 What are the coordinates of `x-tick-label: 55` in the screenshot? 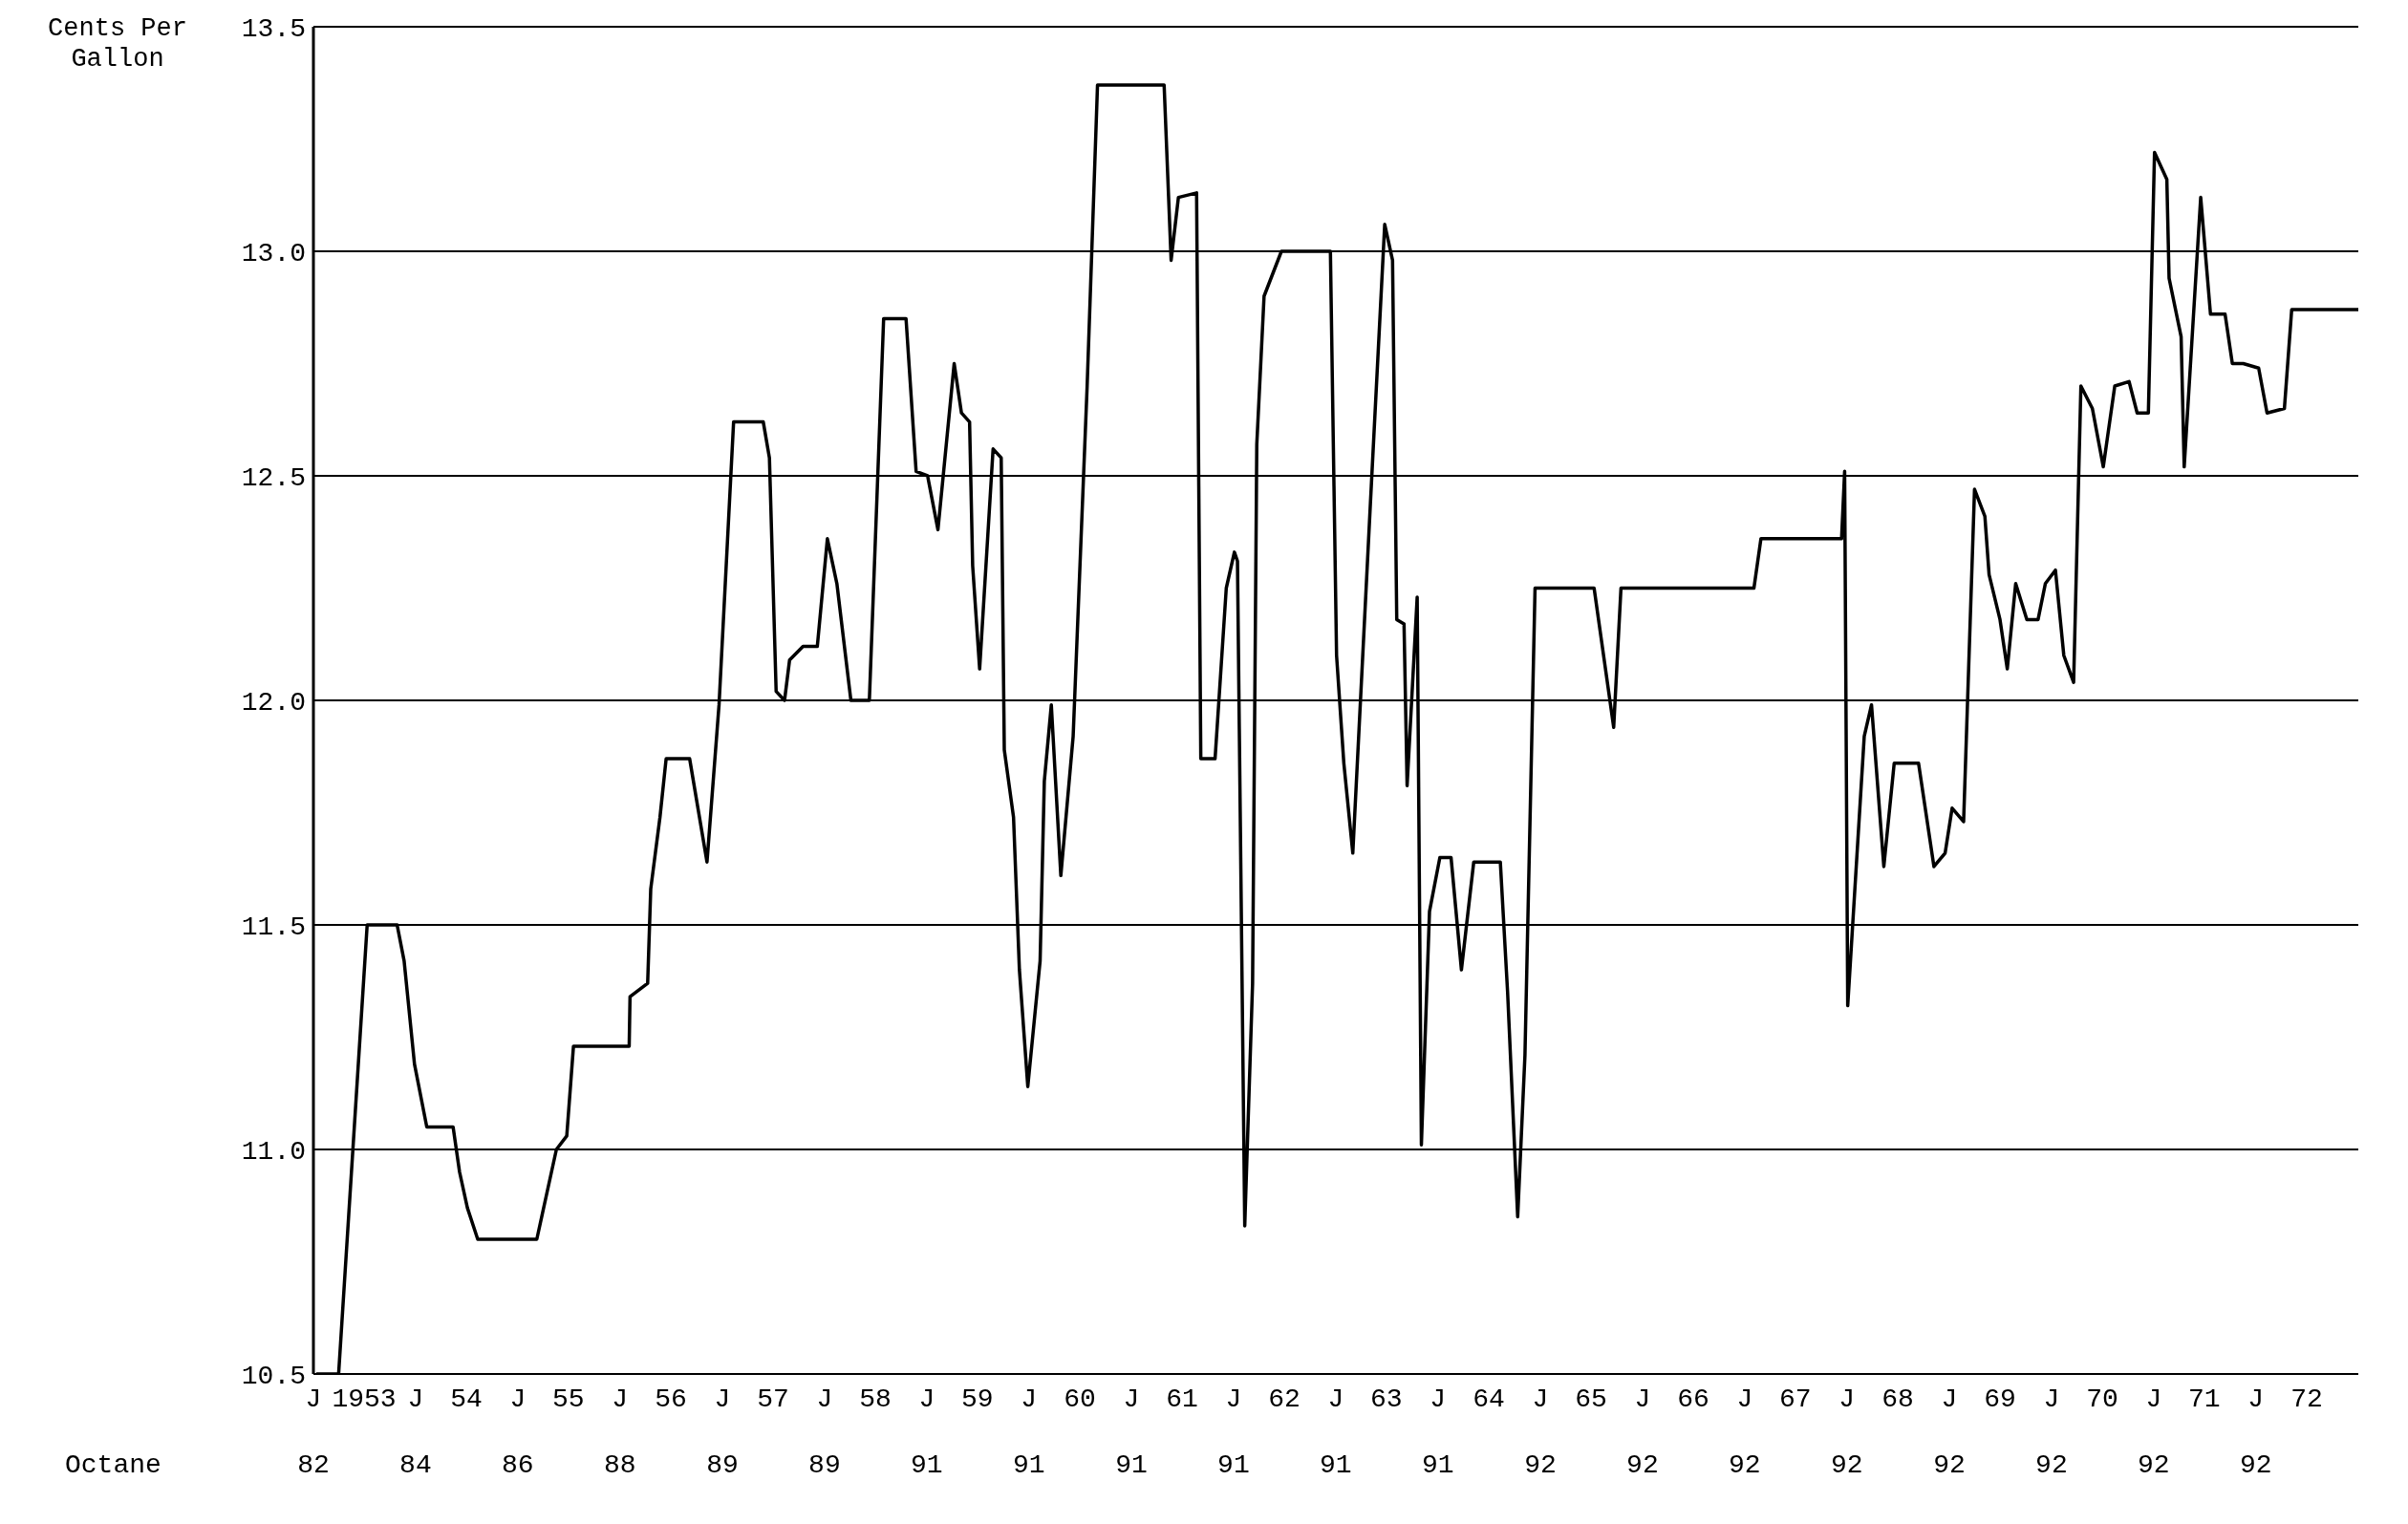 It's located at (568, 1399).